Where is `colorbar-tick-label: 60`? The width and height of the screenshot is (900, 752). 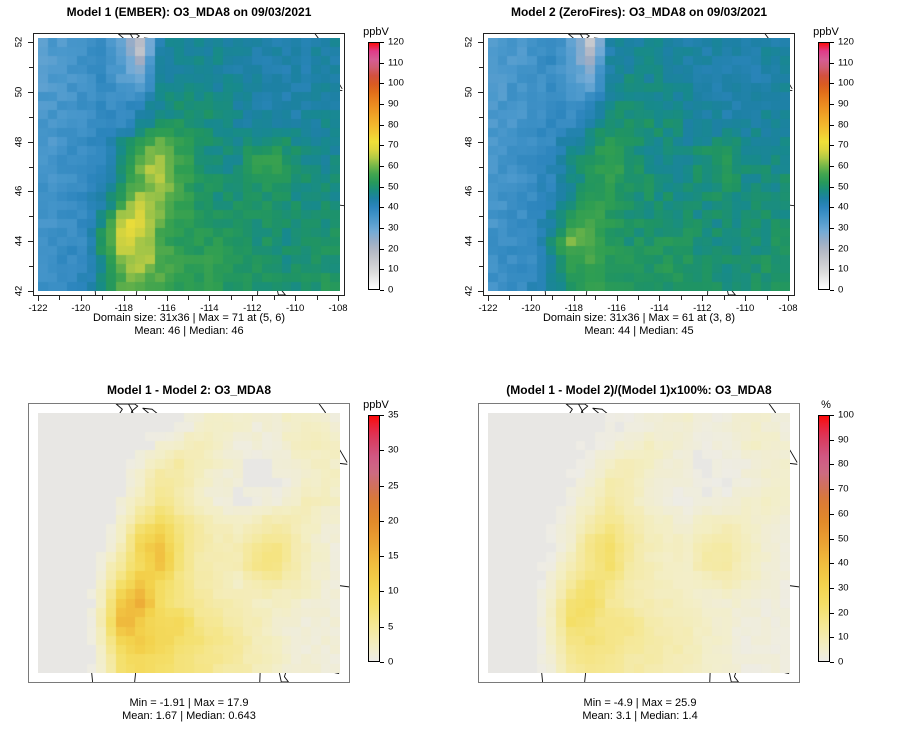
colorbar-tick-label: 60 is located at coordinates (843, 514).